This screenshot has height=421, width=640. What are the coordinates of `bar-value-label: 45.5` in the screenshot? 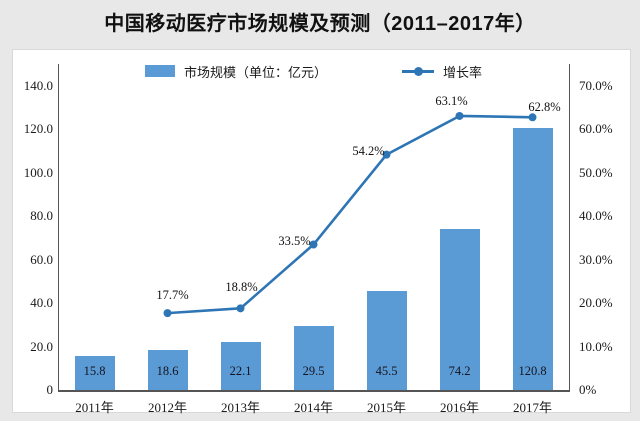 It's located at (386, 371).